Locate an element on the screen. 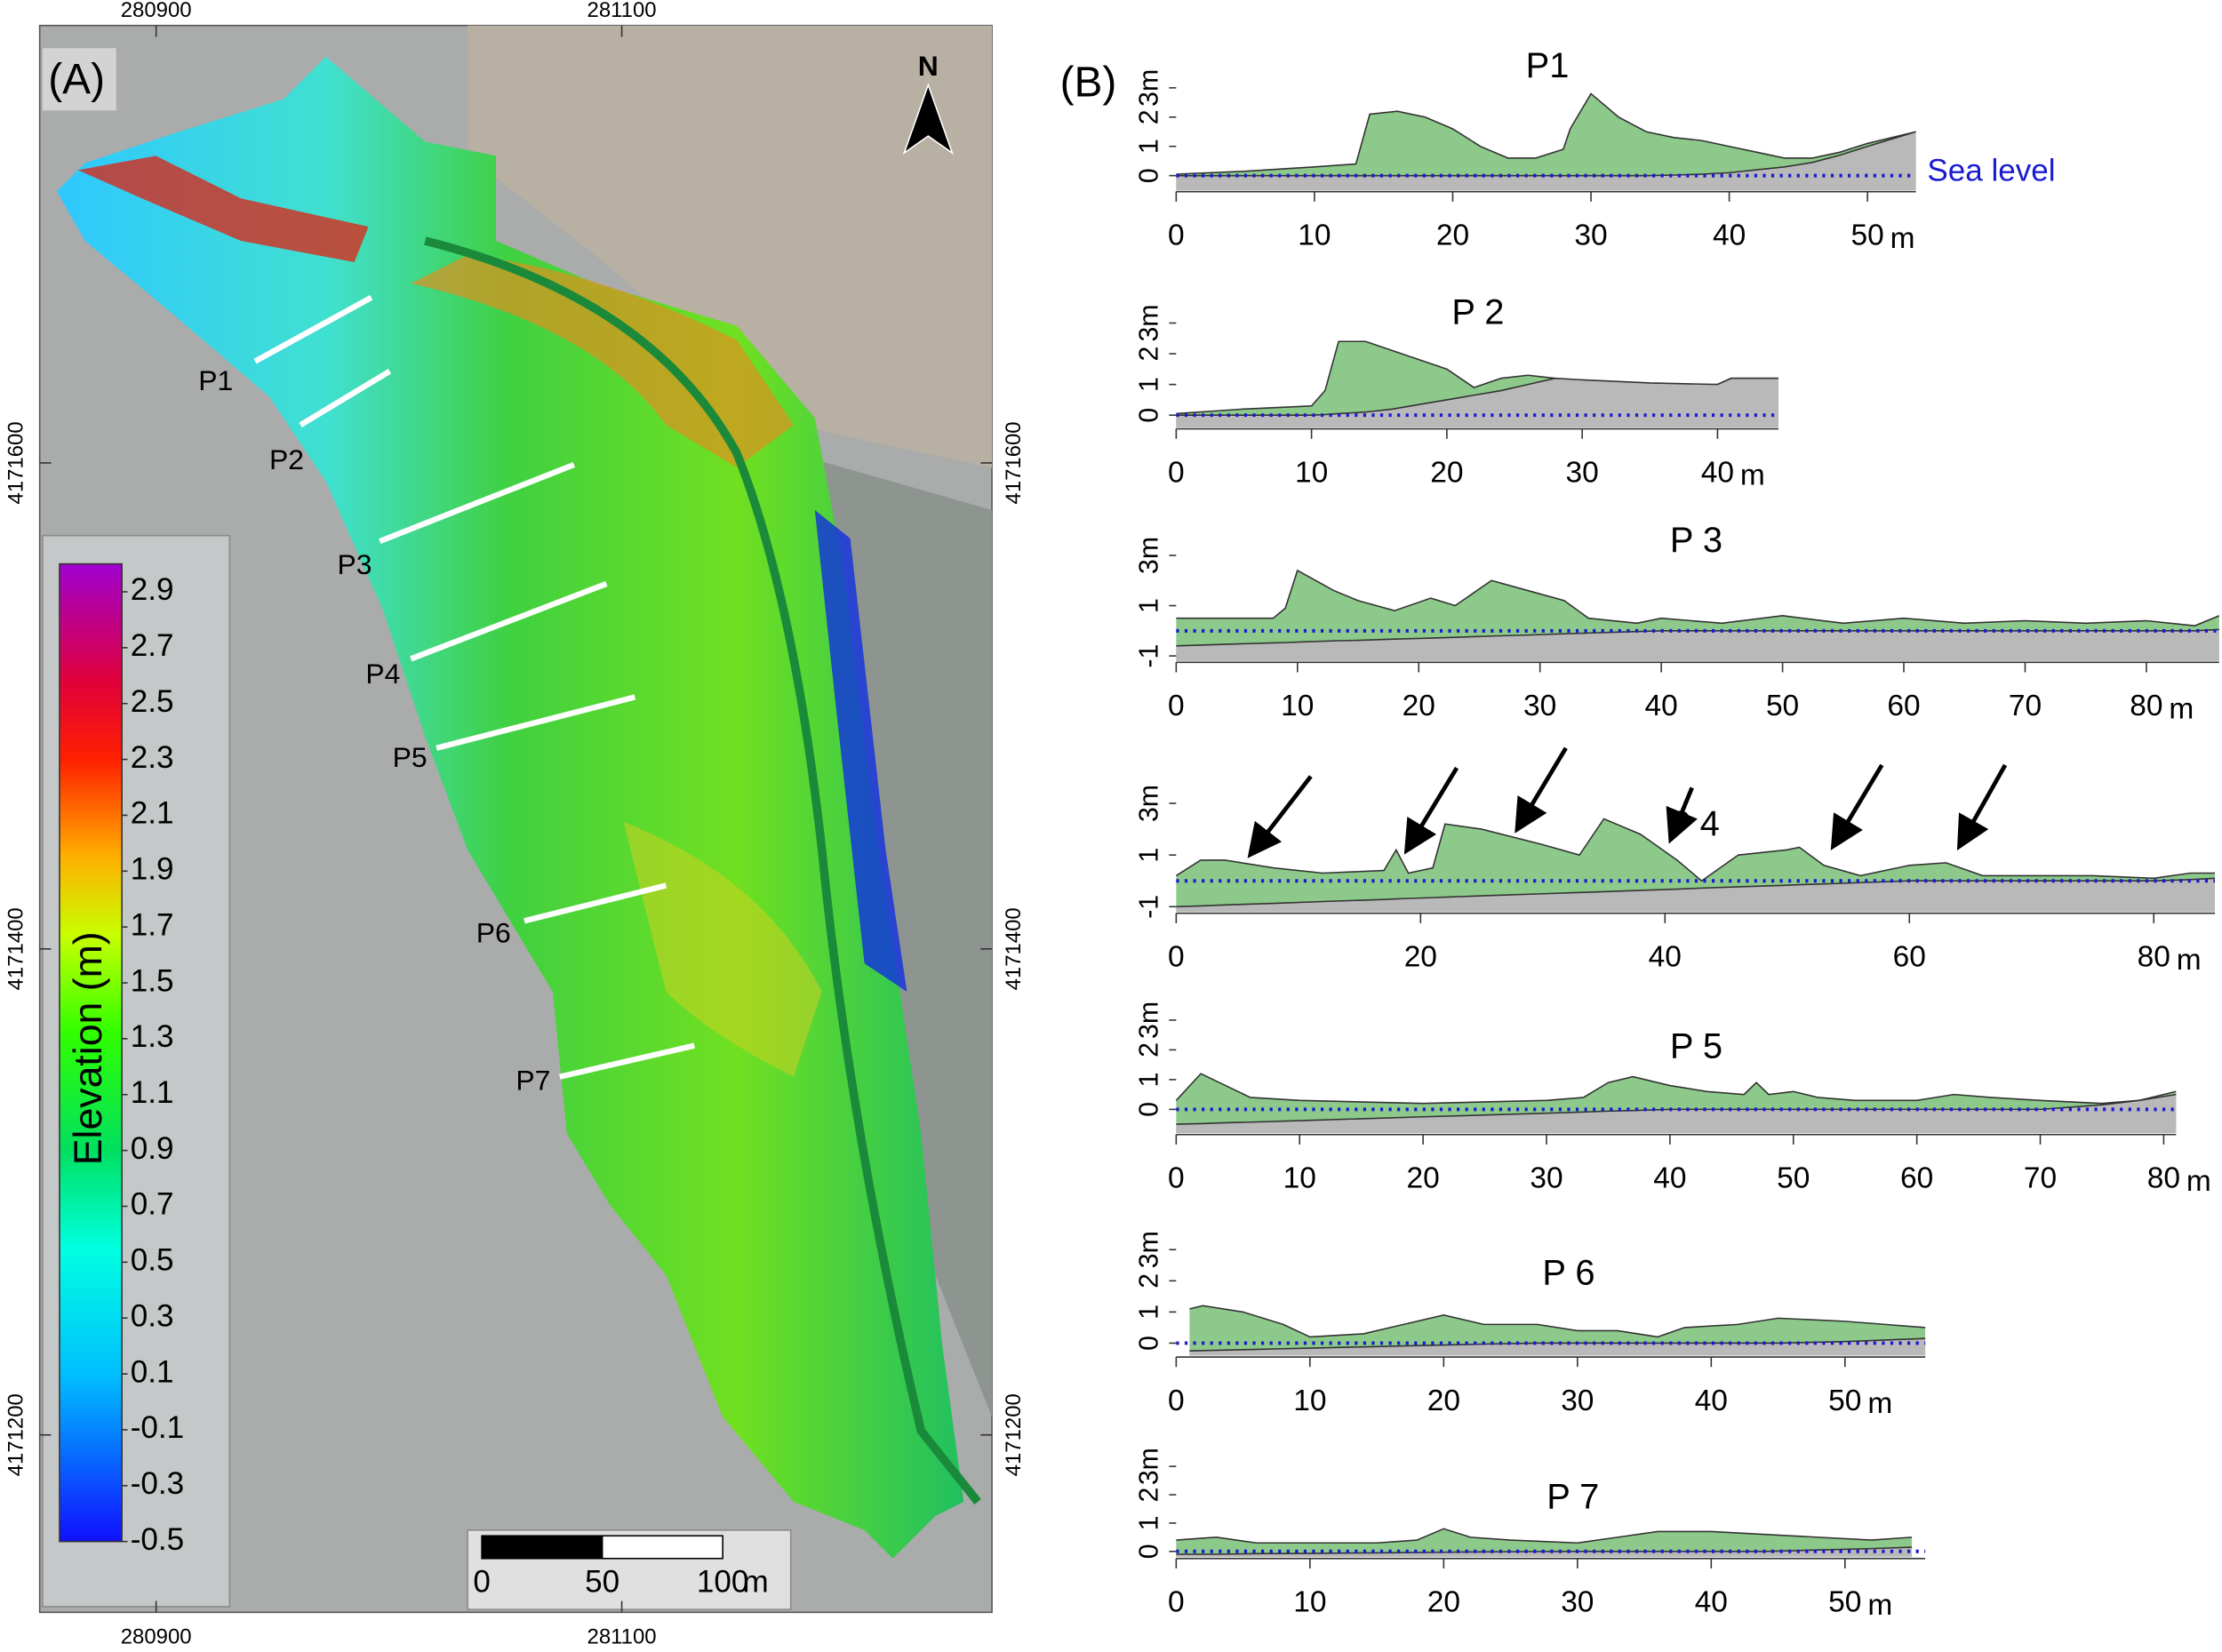 The height and width of the screenshot is (1652, 2222). colorbar-tick-label: 2.7 is located at coordinates (152, 645).